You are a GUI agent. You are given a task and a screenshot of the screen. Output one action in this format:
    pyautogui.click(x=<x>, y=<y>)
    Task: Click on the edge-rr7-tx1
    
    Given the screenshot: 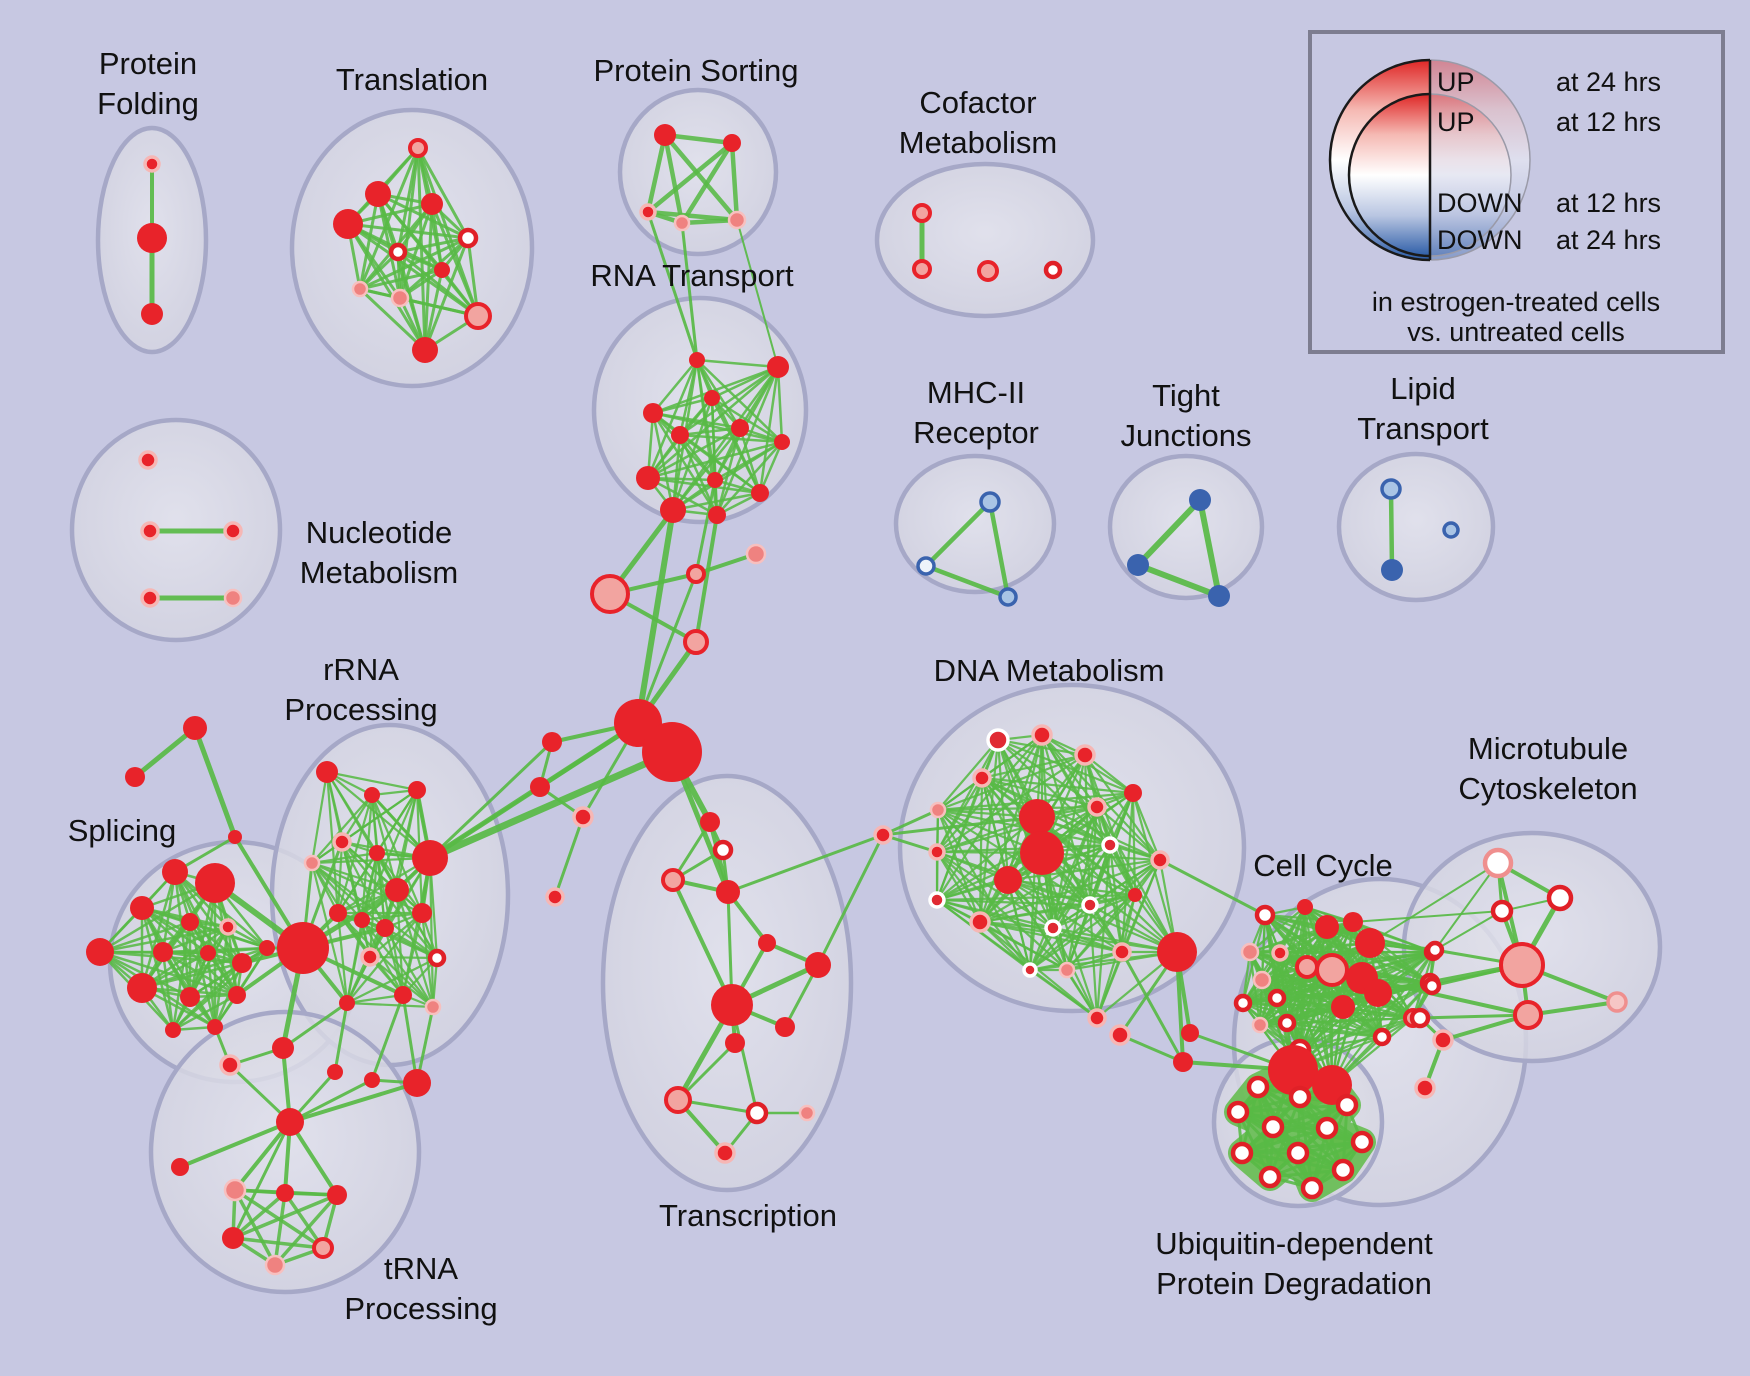 What is the action you would take?
    pyautogui.click(x=491, y=800)
    